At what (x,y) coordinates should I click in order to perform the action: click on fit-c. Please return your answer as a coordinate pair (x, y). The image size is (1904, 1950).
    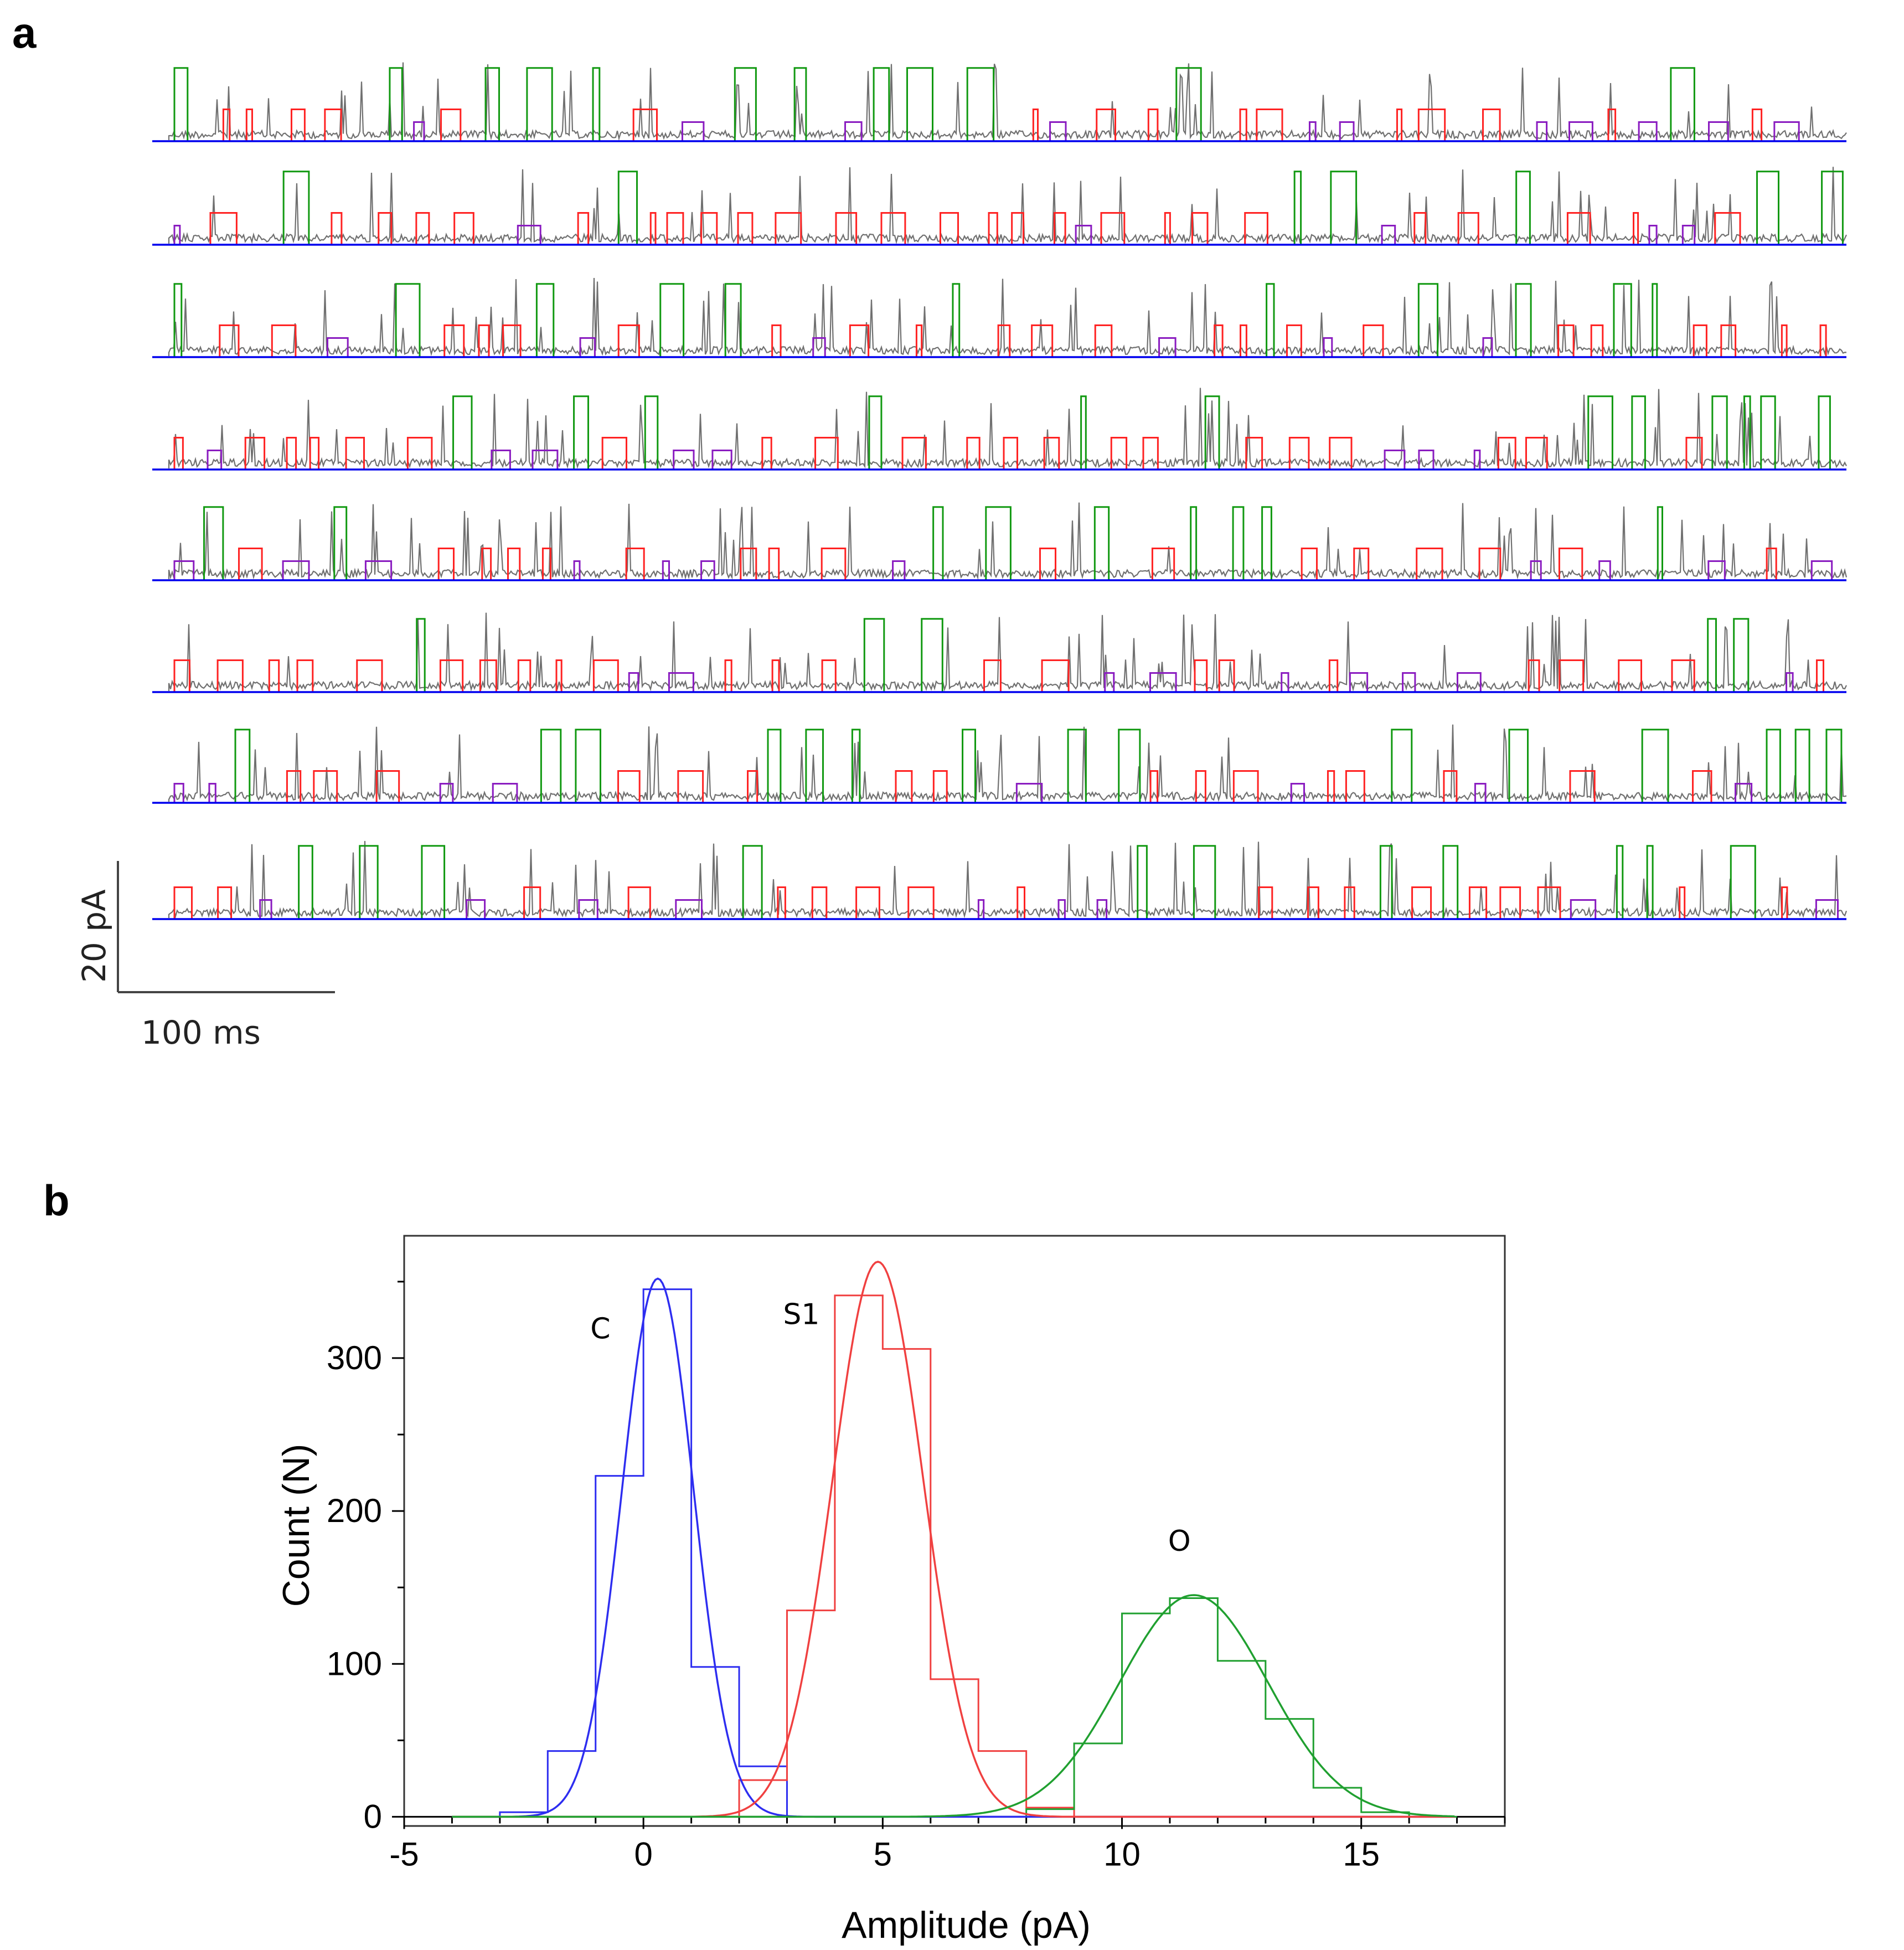
    Looking at the image, I should click on (953, 1547).